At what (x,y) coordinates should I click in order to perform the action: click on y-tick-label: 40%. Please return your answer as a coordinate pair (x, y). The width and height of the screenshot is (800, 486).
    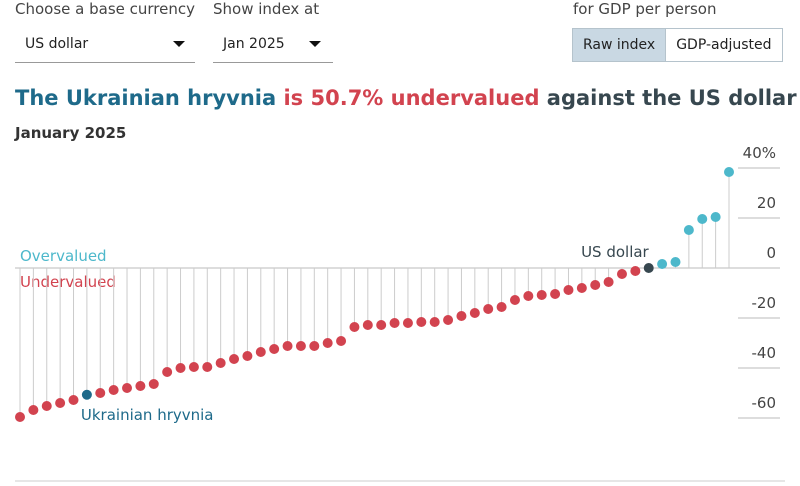
    Looking at the image, I should click on (759, 153).